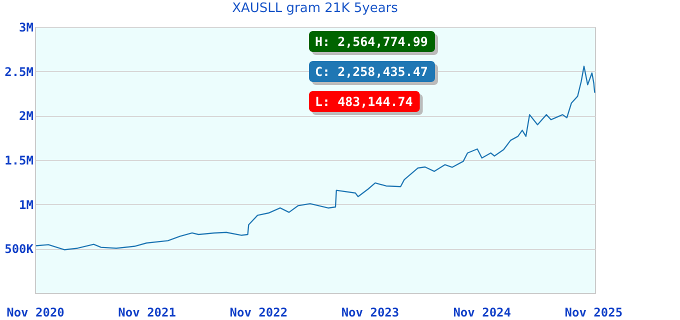 The width and height of the screenshot is (680, 320). What do you see at coordinates (26, 205) in the screenshot?
I see `y-tick-label: 1M` at bounding box center [26, 205].